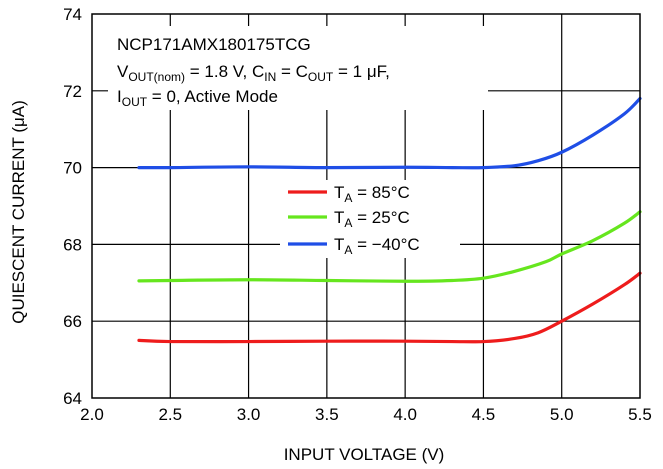 The image size is (663, 469). I want to click on x-tick-label: 5.5, so click(640, 414).